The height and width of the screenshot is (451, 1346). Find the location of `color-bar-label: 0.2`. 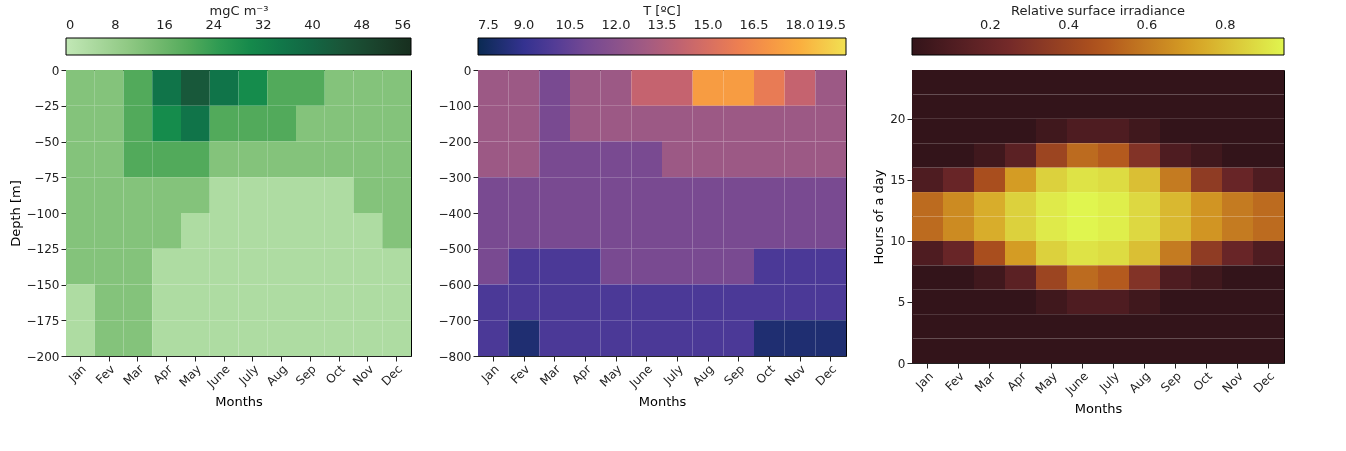

color-bar-label: 0.2 is located at coordinates (990, 24).